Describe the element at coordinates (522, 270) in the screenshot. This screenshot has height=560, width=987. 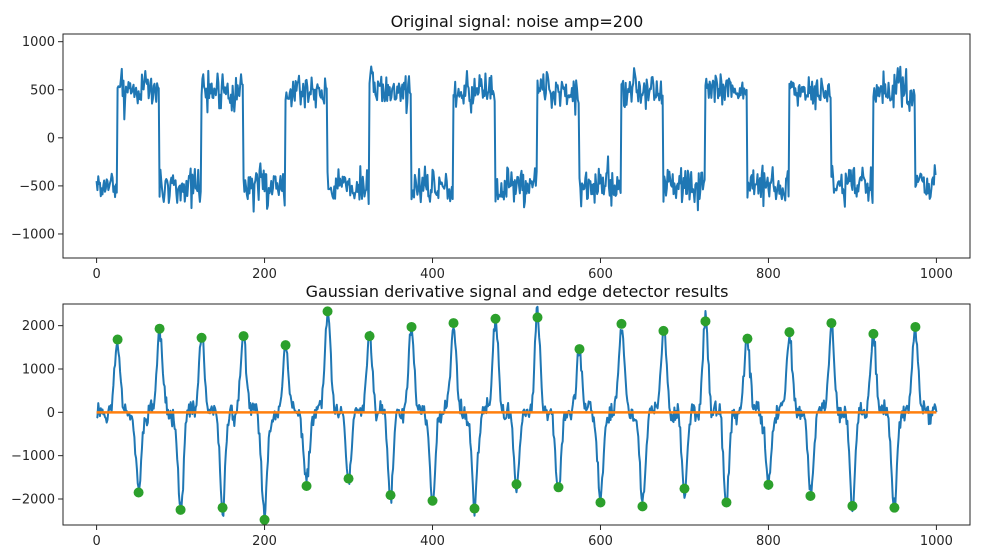
I see `x-axis-original-signal: 0 200 400 600 800 1000` at that location.